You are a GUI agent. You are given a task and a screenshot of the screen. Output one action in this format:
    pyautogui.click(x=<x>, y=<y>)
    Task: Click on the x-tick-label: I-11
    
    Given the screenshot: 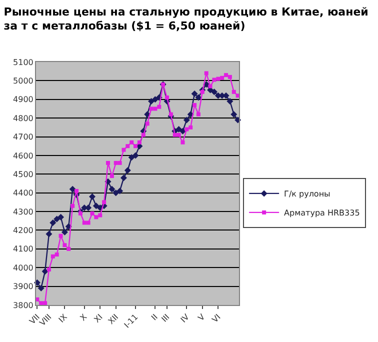 What is the action you would take?
    pyautogui.click(x=131, y=321)
    